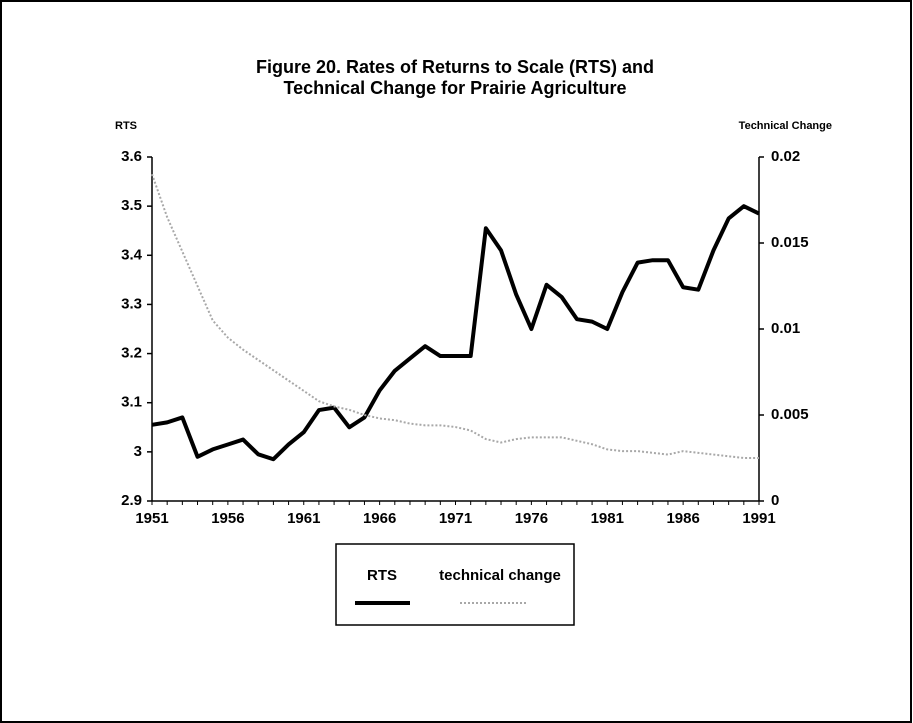 Image resolution: width=913 pixels, height=723 pixels. I want to click on y-tick-label: 3.3, so click(131, 303).